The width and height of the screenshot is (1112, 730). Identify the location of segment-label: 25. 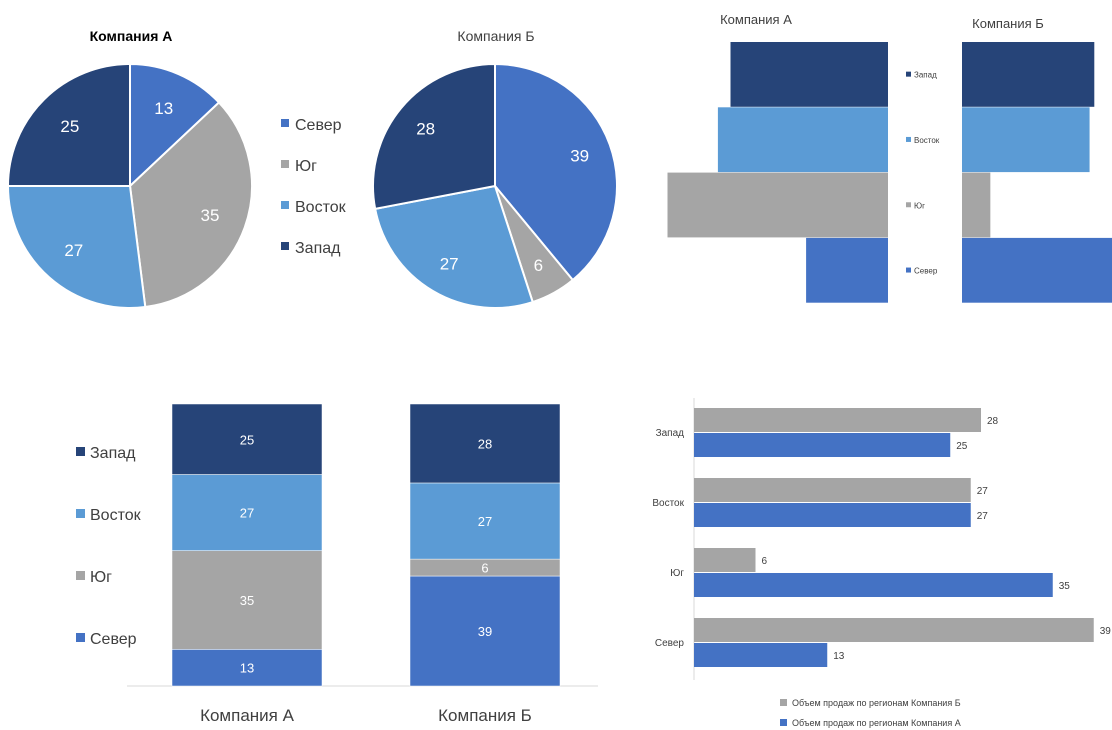
(247, 439).